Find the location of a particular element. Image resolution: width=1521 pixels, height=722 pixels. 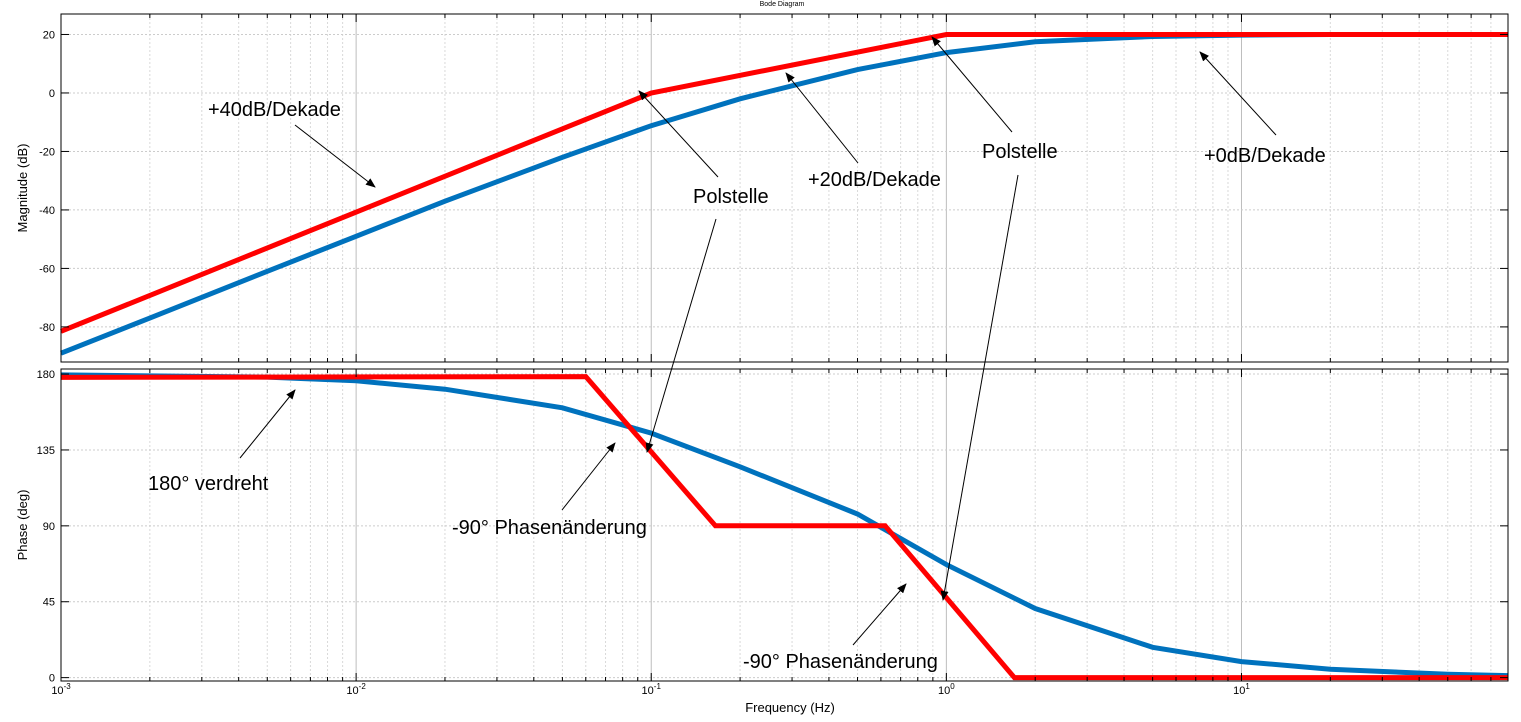

y-tick-label: 20 is located at coordinates (49, 35).